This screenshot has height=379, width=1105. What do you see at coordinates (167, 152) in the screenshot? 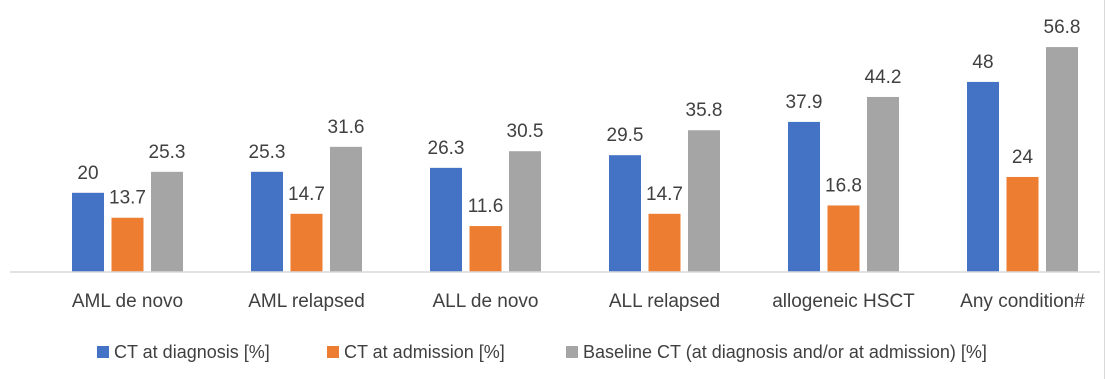
I see `data-label-aml-de-novo-series-3: 25.3` at bounding box center [167, 152].